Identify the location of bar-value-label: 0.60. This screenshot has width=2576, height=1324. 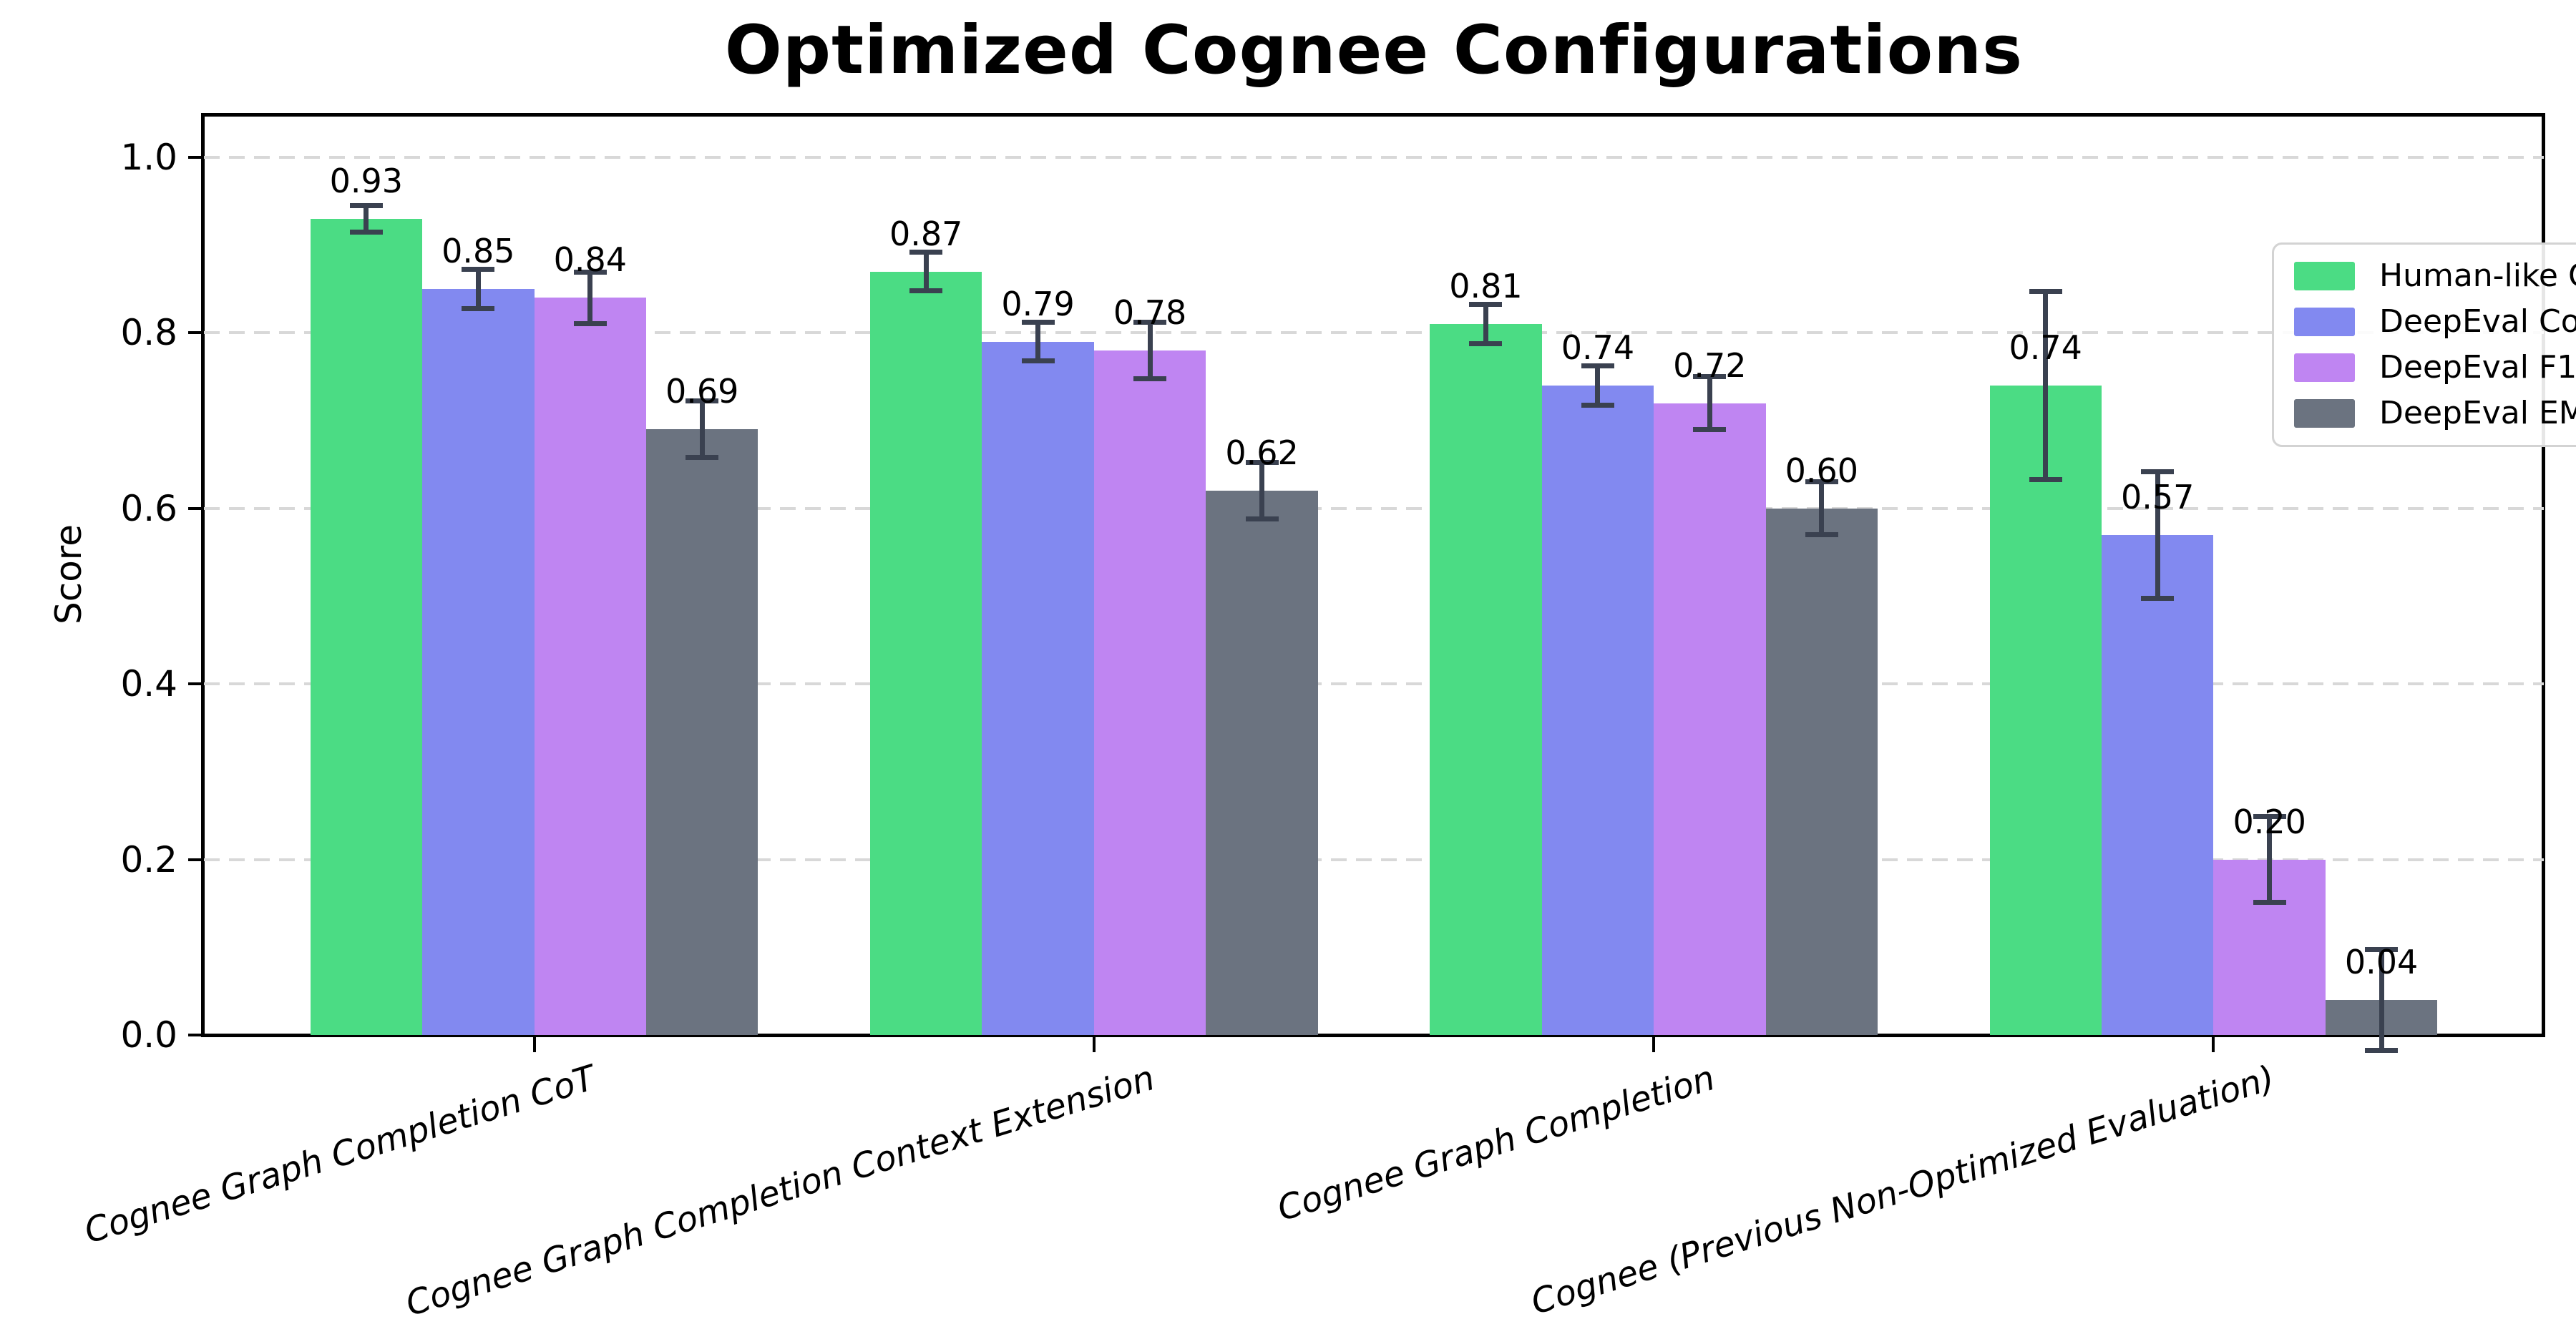
(1822, 470).